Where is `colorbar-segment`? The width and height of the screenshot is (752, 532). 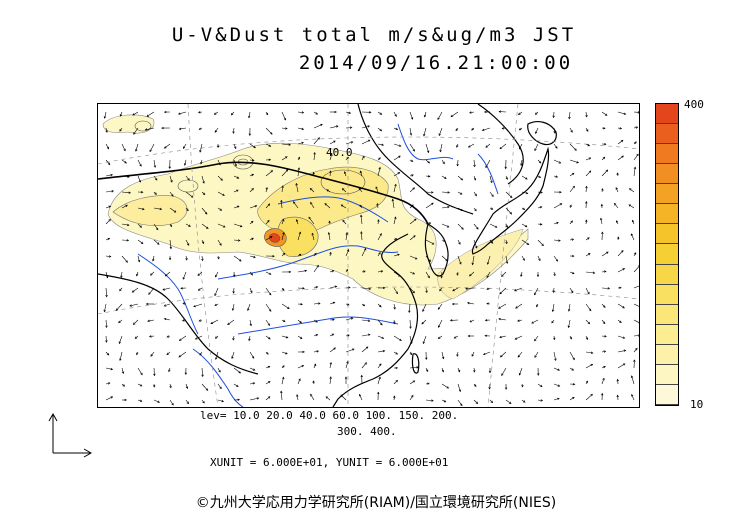
colorbar-segment is located at coordinates (667, 194).